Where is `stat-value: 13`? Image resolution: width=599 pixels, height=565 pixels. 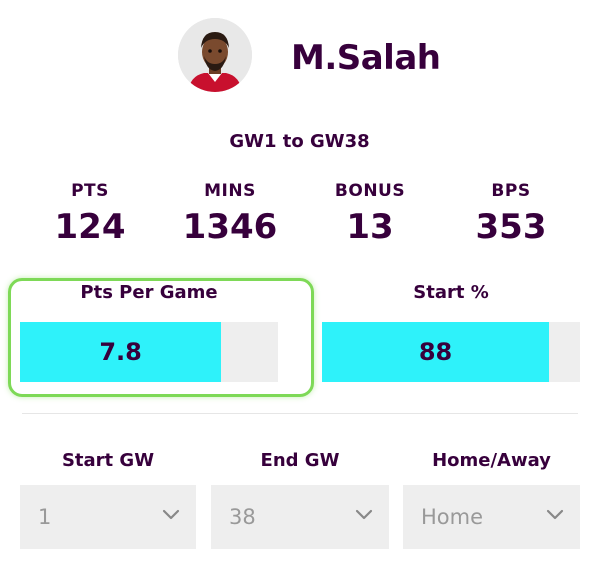 stat-value: 13 is located at coordinates (370, 227).